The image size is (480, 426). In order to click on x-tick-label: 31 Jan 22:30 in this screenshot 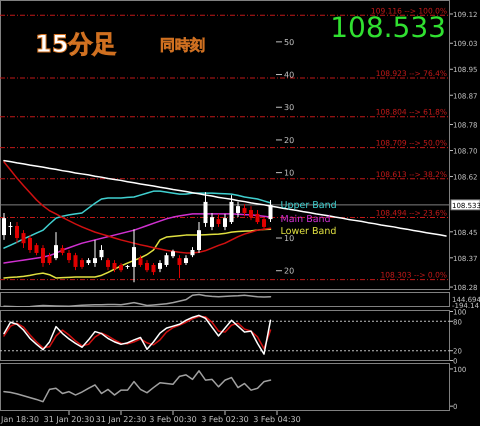, I will do `click(121, 419)`.